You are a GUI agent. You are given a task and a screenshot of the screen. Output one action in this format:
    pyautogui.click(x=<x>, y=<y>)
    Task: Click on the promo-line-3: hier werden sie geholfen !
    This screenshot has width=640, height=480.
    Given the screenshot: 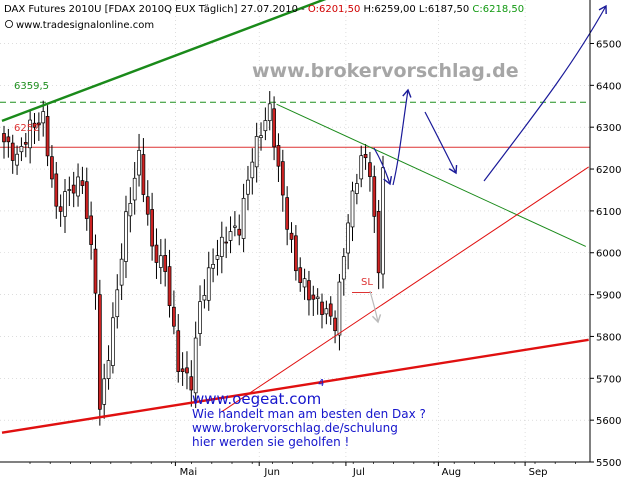 What is the action you would take?
    pyautogui.click(x=270, y=442)
    